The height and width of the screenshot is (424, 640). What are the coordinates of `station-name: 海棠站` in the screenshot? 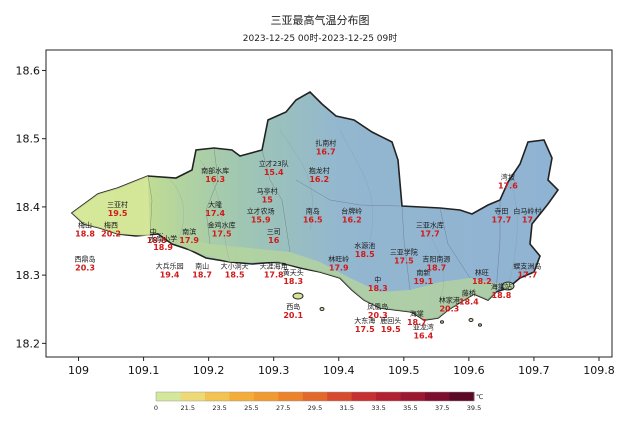 It's located at (501, 286).